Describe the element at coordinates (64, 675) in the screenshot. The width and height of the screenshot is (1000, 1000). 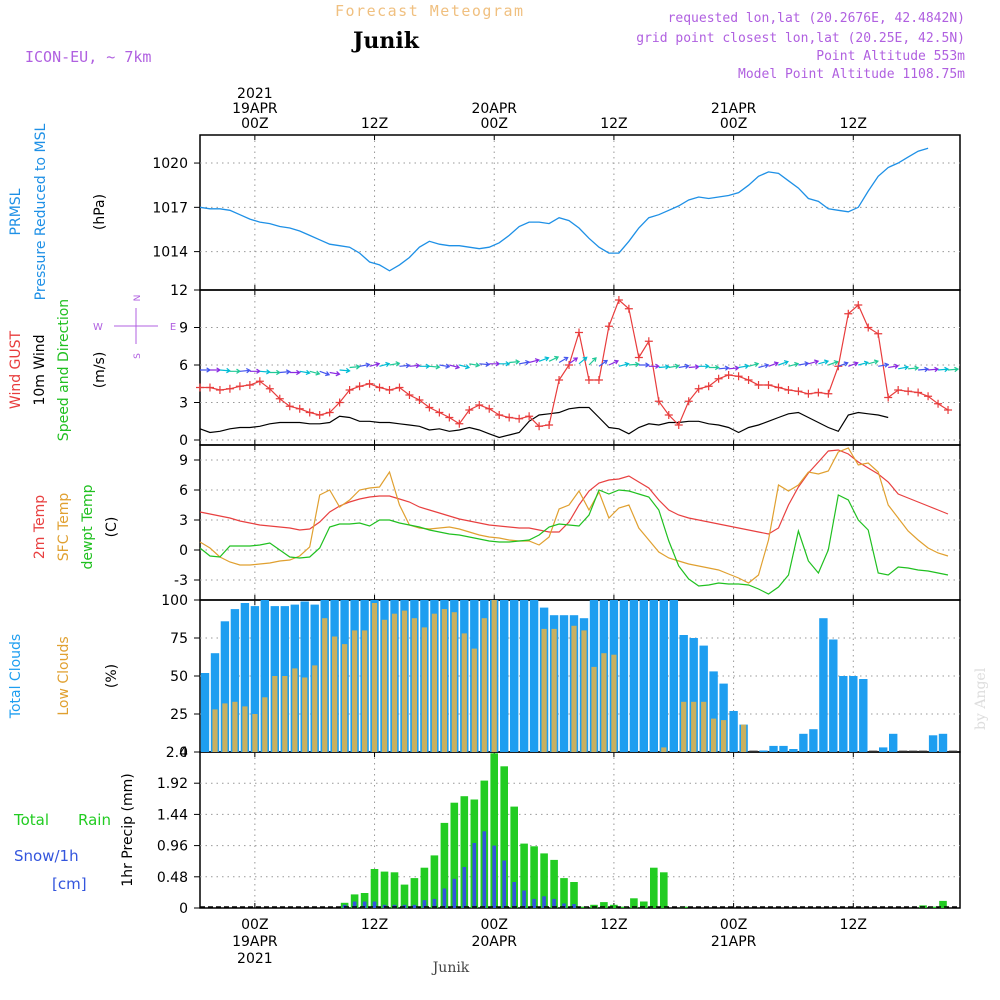
I see `low-clouds-label: Low Clouds` at that location.